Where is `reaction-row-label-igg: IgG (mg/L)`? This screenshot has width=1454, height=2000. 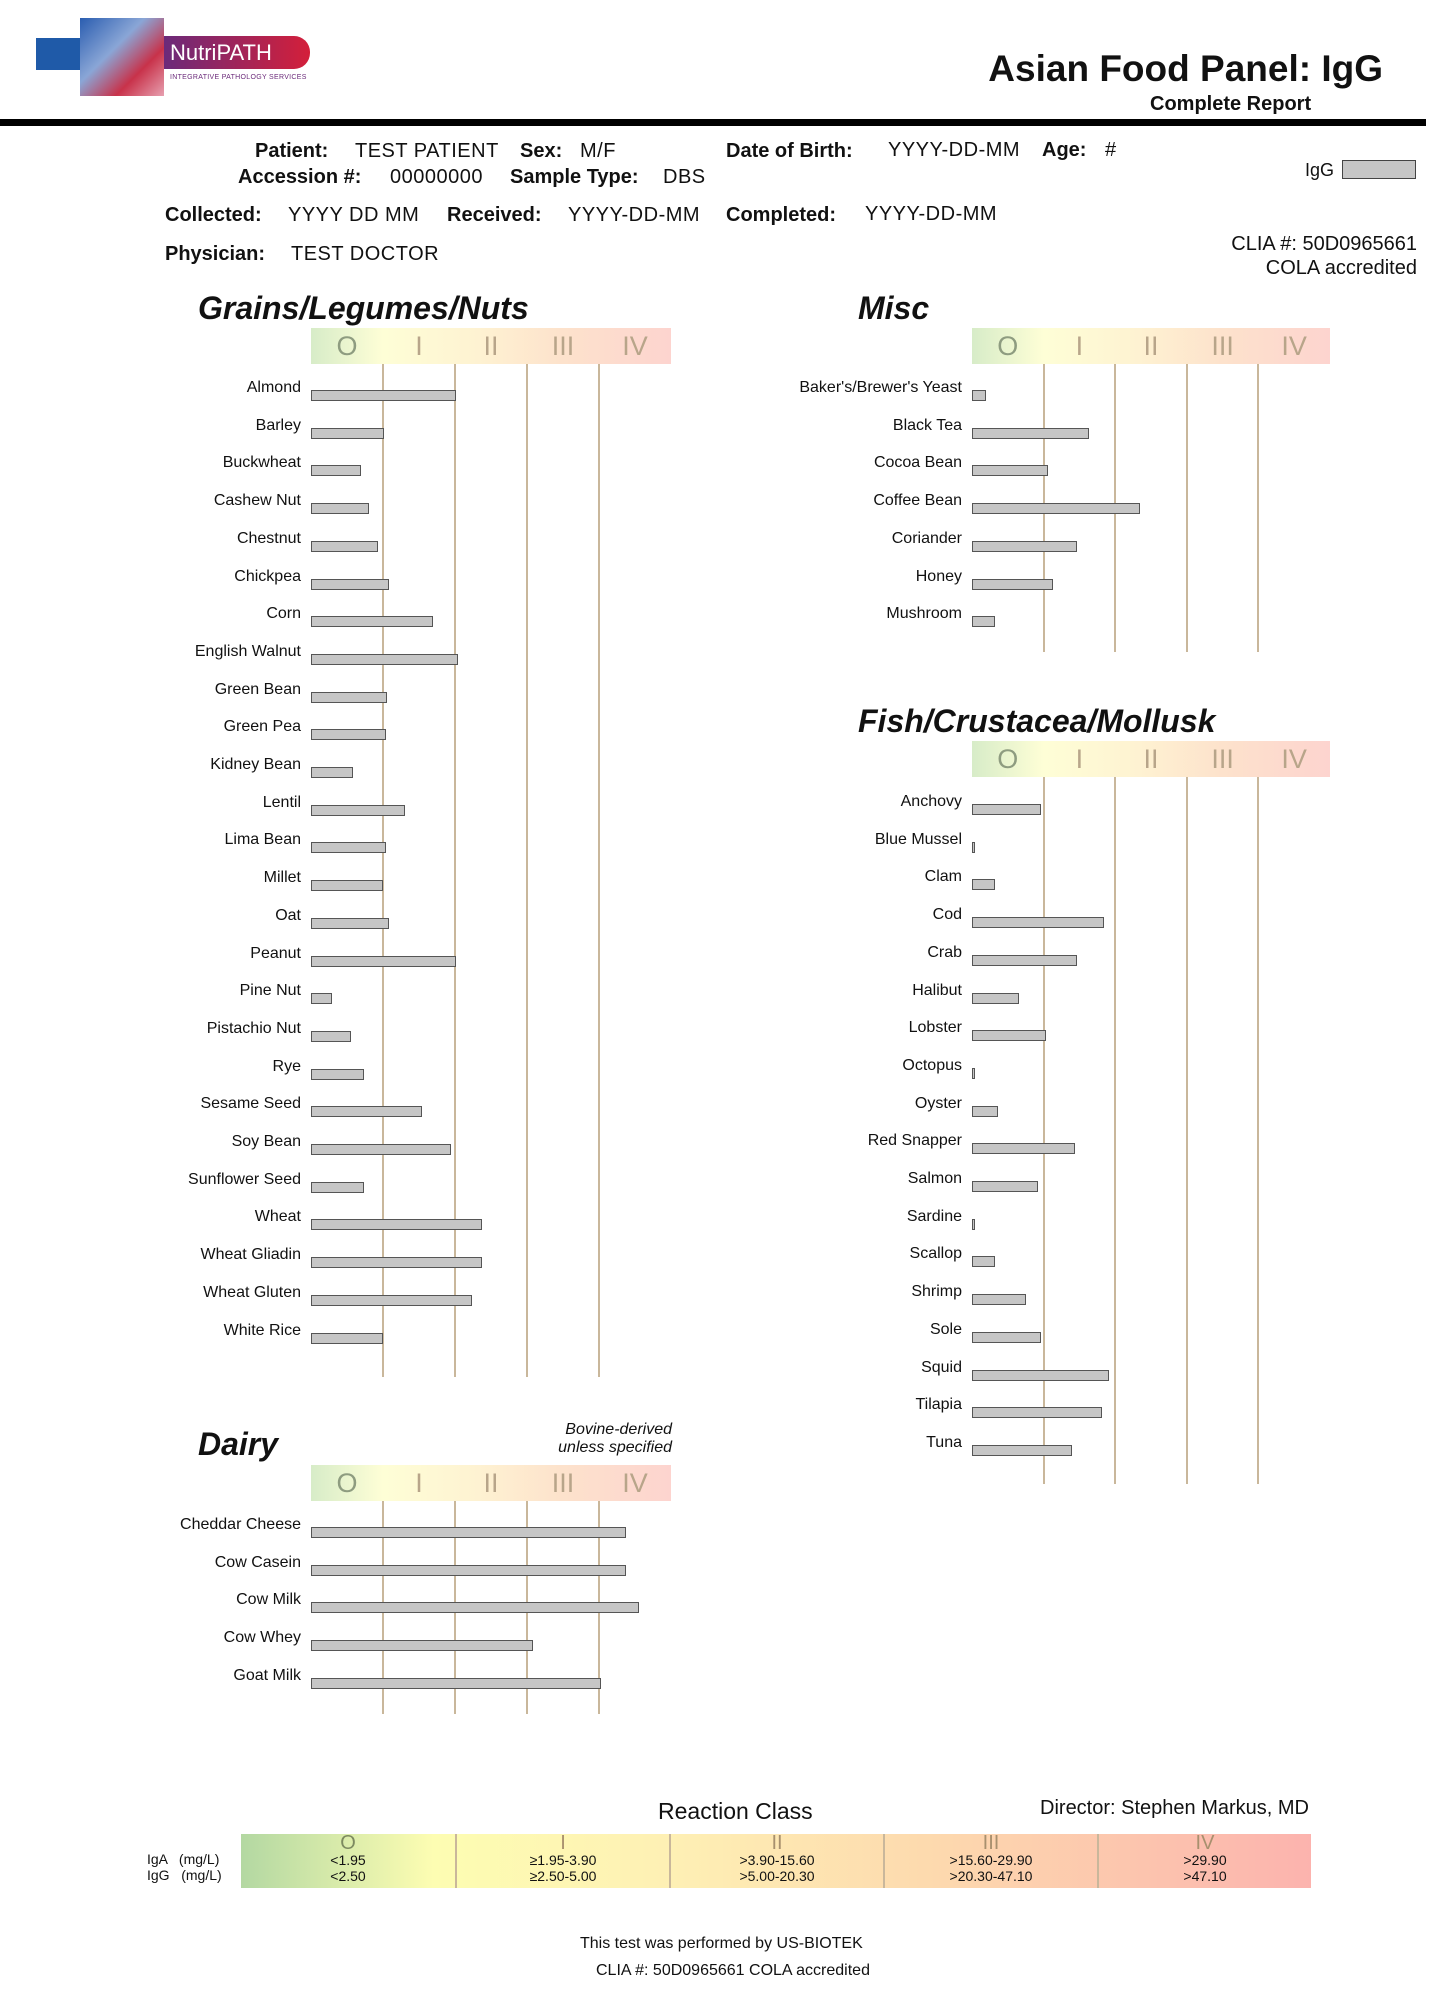 reaction-row-label-igg: IgG (mg/L) is located at coordinates (184, 1875).